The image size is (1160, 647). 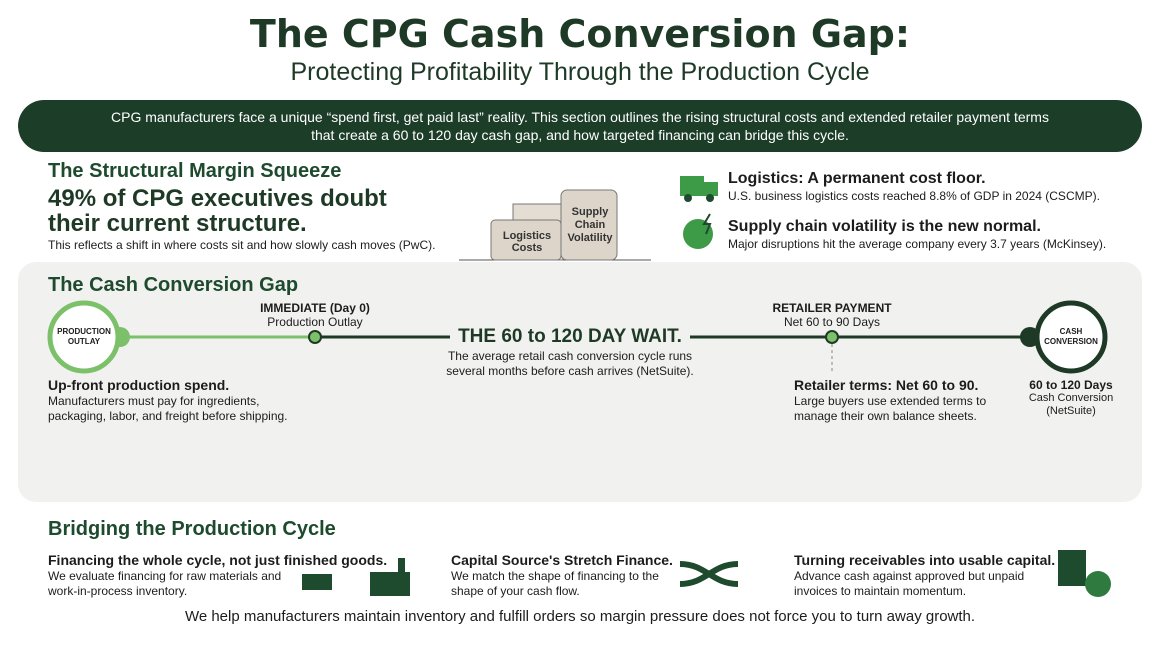 I want to click on invoice-icon, so click(x=1084, y=573).